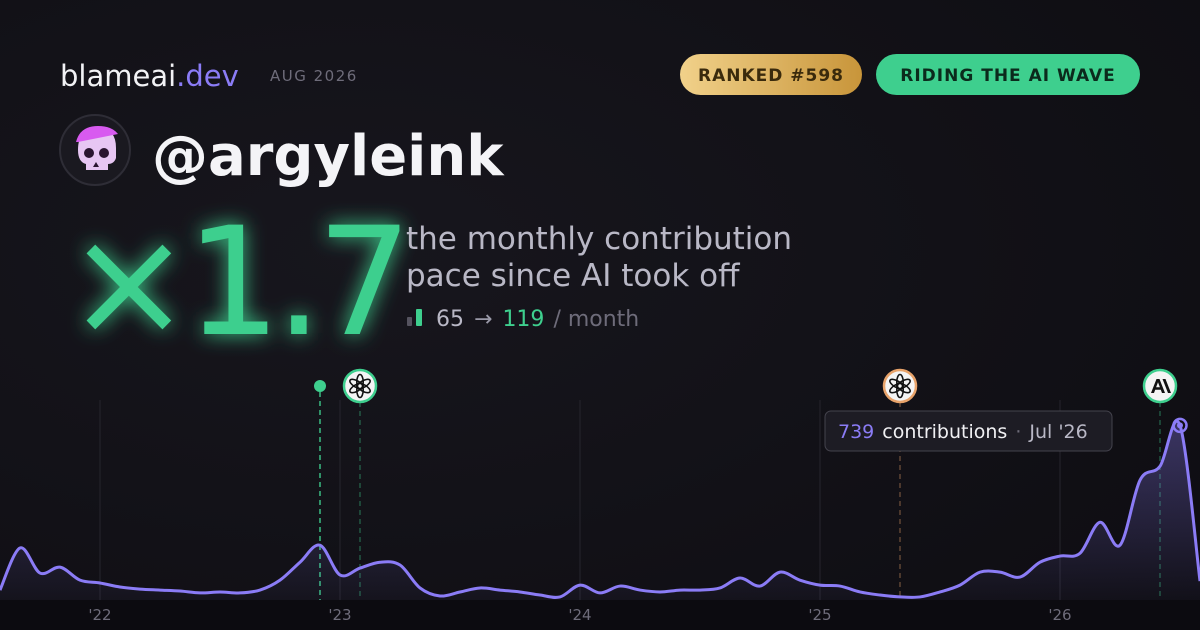 Image resolution: width=1200 pixels, height=630 pixels. I want to click on tooltip-label: contributions, so click(944, 432).